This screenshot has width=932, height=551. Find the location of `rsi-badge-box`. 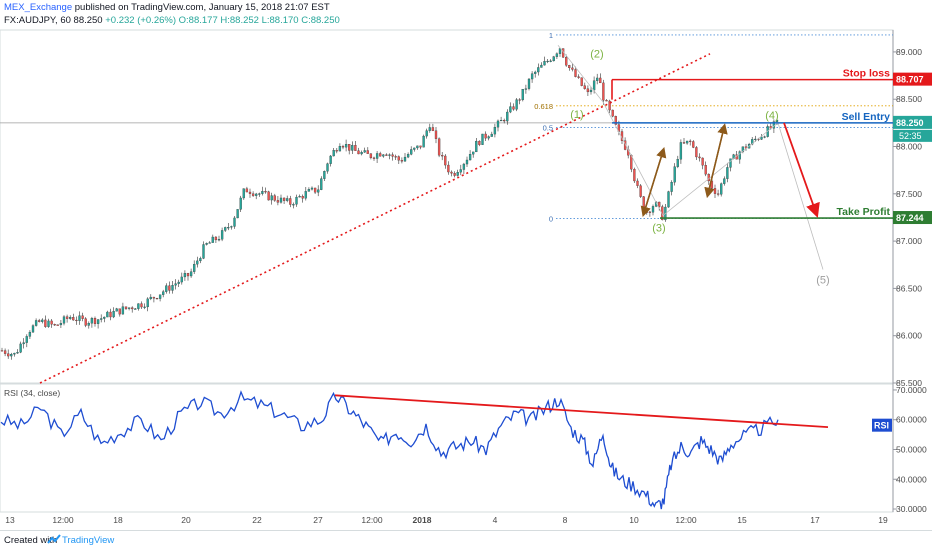

rsi-badge-box is located at coordinates (882, 425).